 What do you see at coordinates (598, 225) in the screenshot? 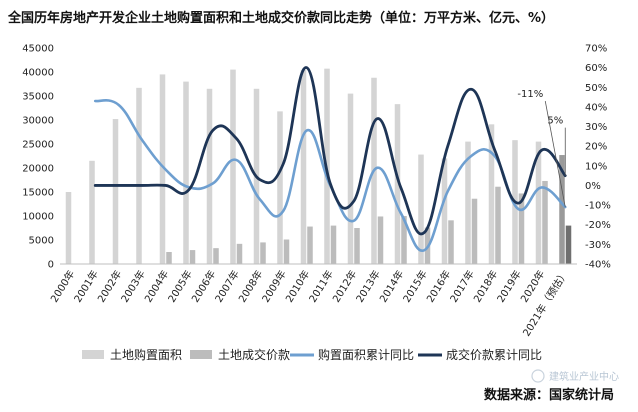
I see `right-y-tick-label: -20%` at bounding box center [598, 225].